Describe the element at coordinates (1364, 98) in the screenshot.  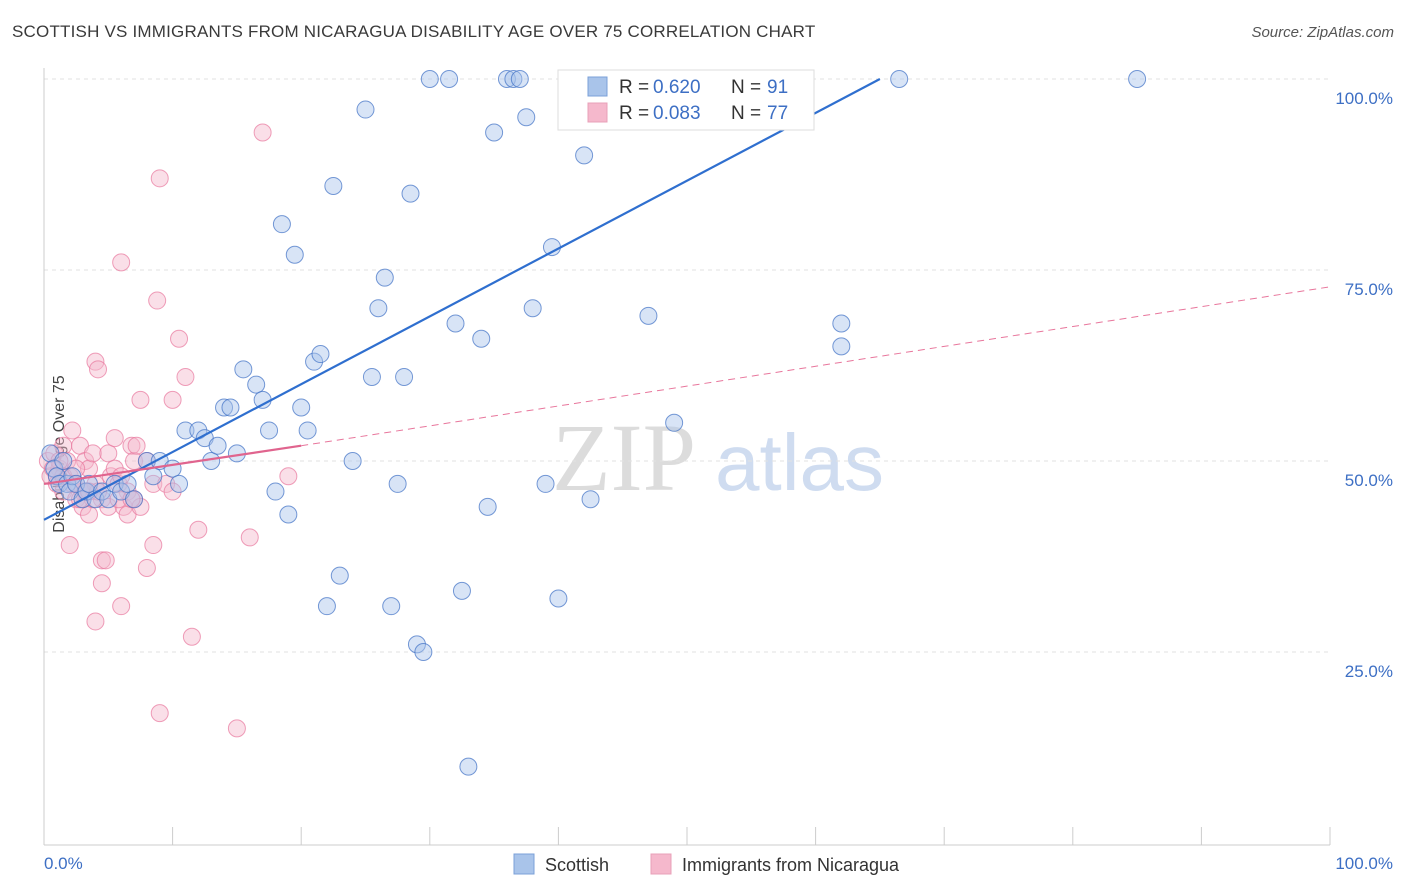
I see `y-tick-label: 100.0%` at that location.